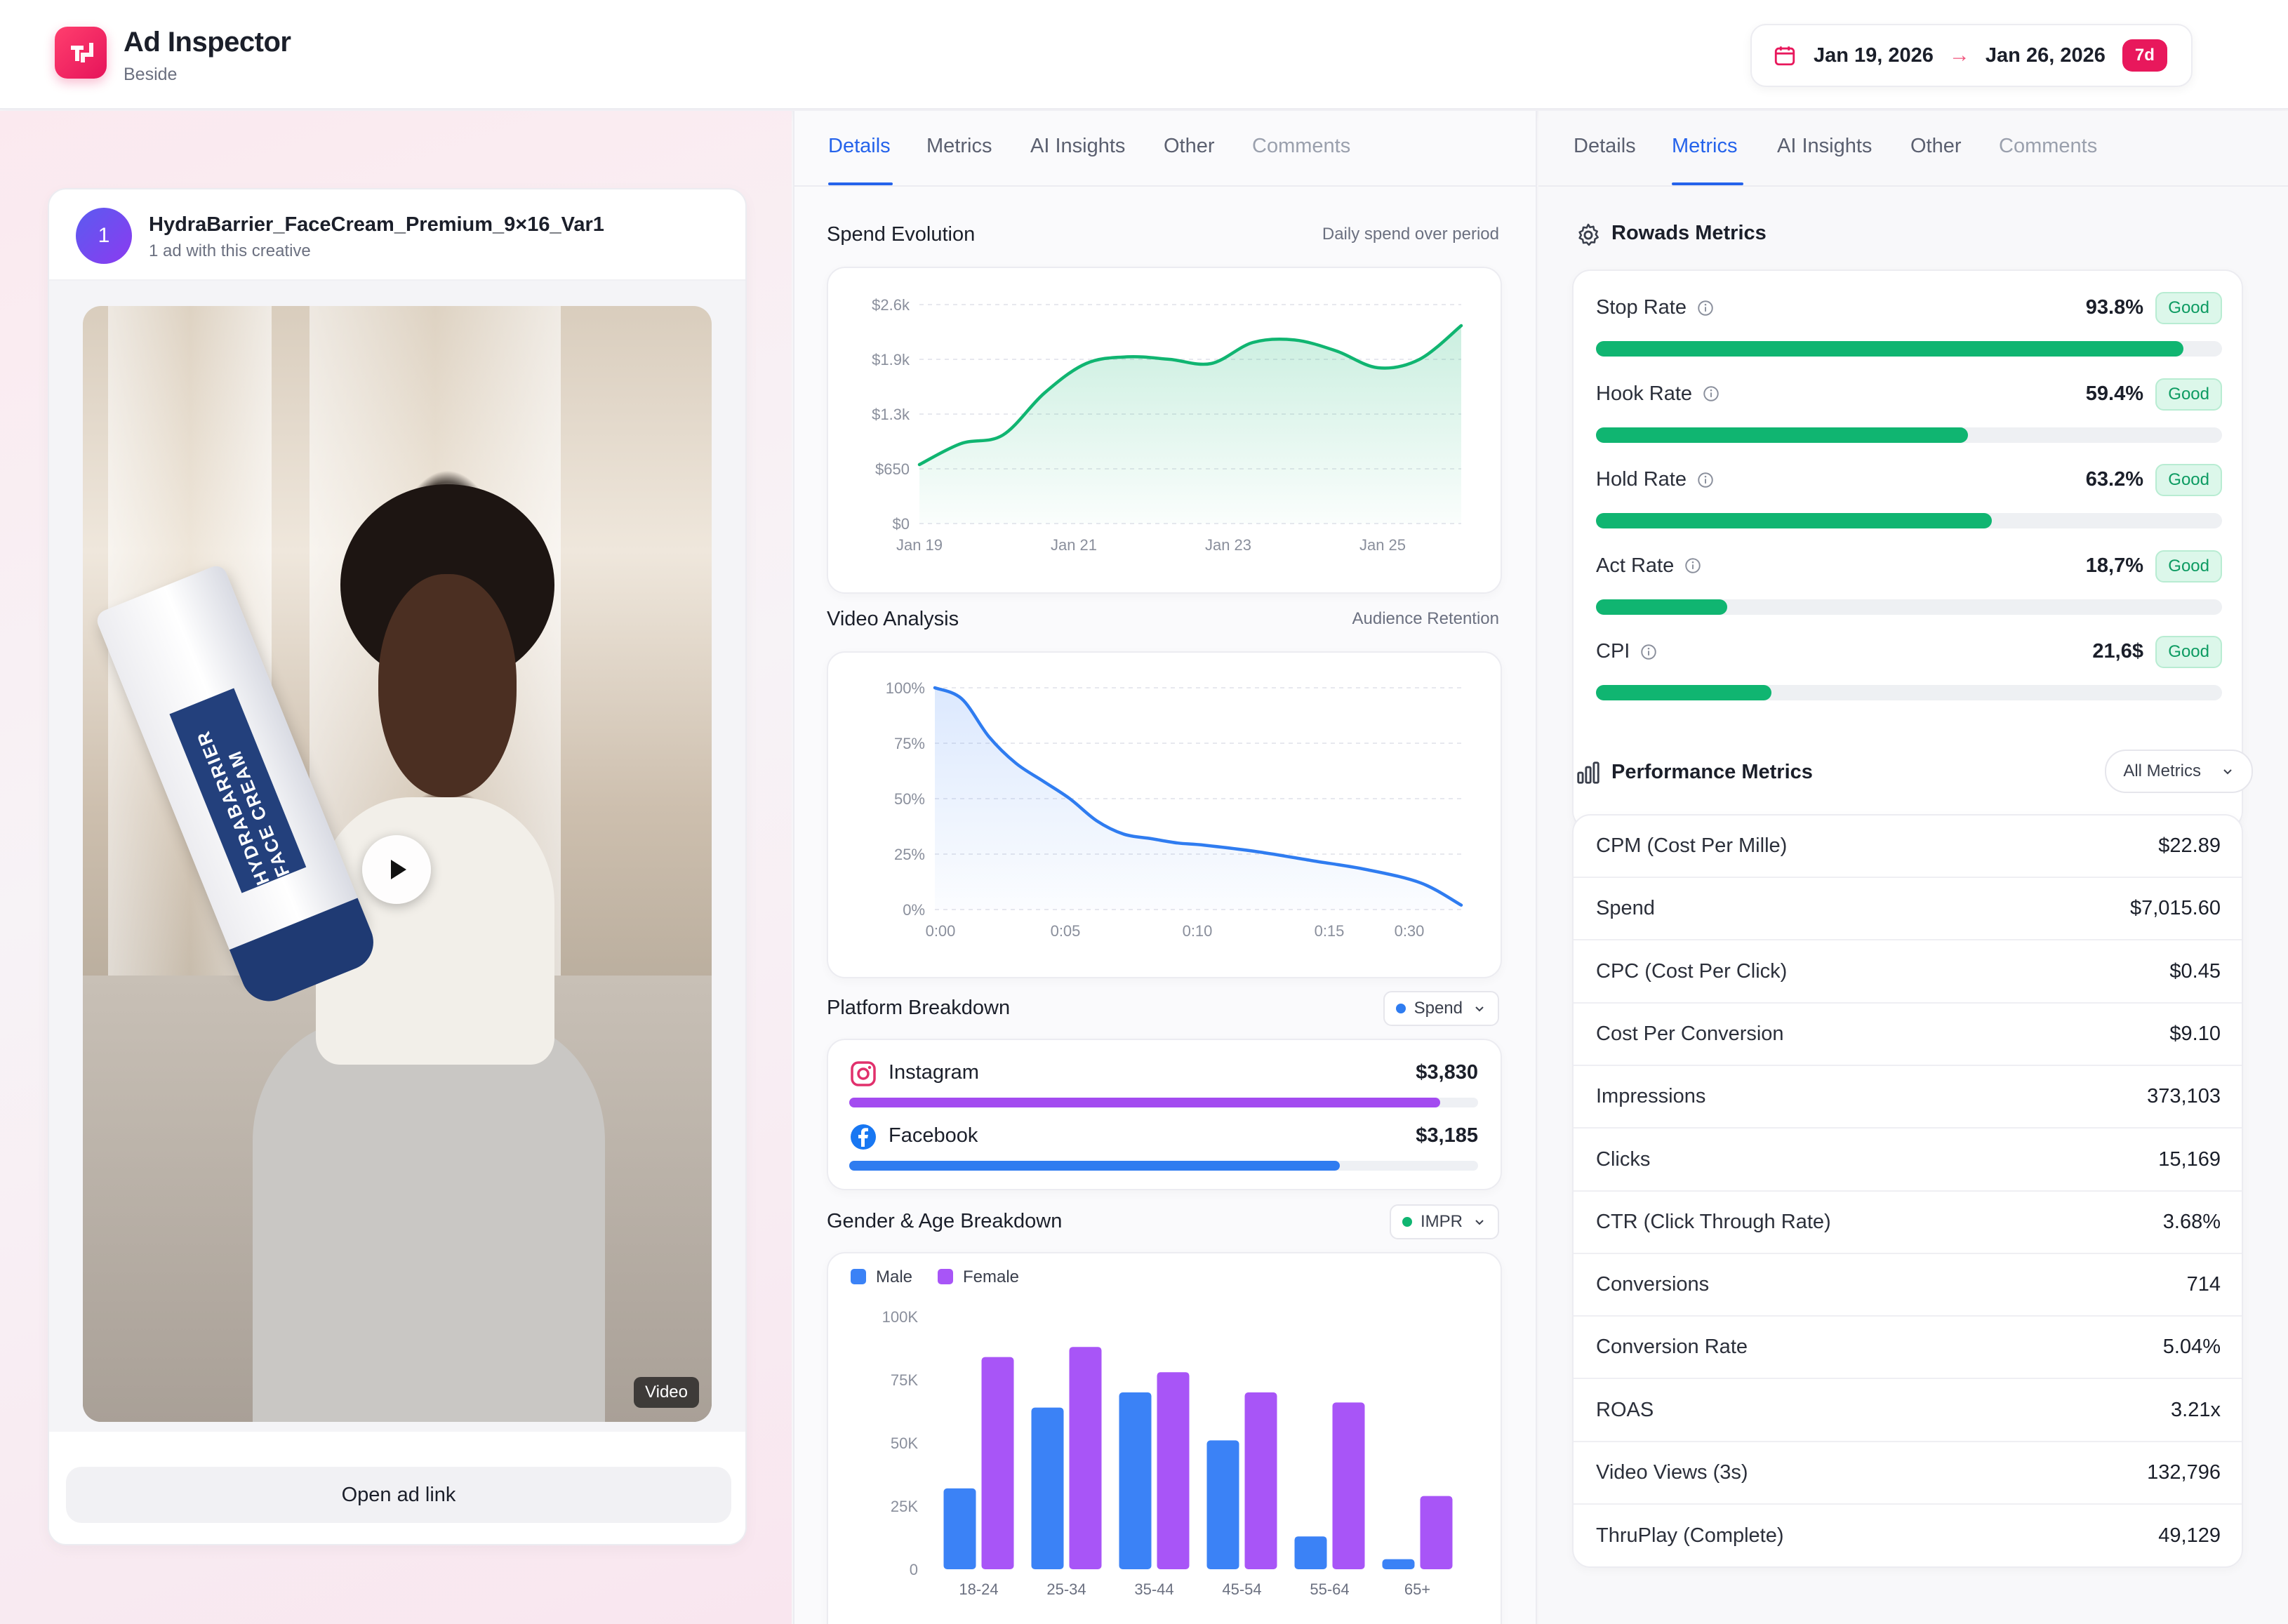 This screenshot has height=1624, width=2288. I want to click on x-tick-label: 18-24, so click(978, 1589).